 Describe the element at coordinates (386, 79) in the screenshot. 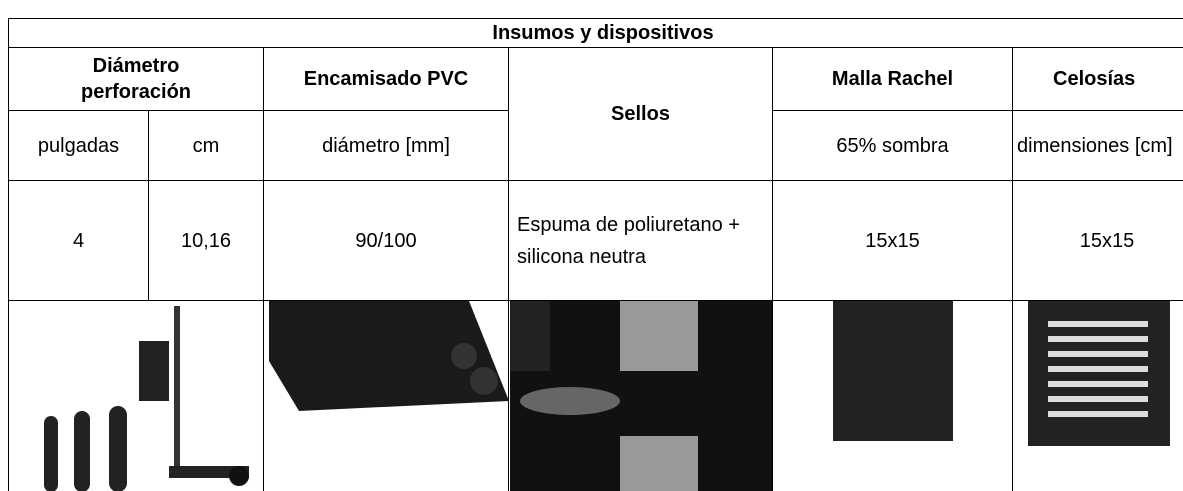

I see `header: Encamisado PVC` at that location.